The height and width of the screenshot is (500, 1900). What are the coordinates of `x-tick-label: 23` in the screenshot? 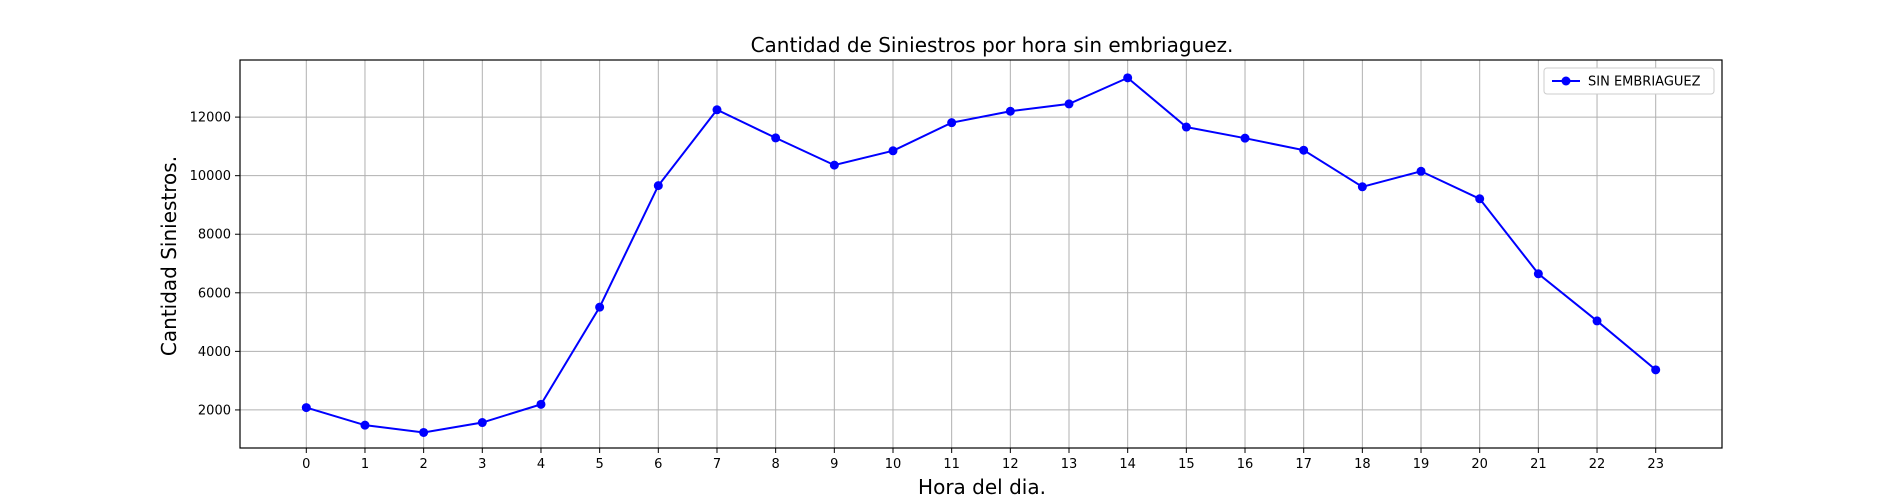 It's located at (1655, 464).